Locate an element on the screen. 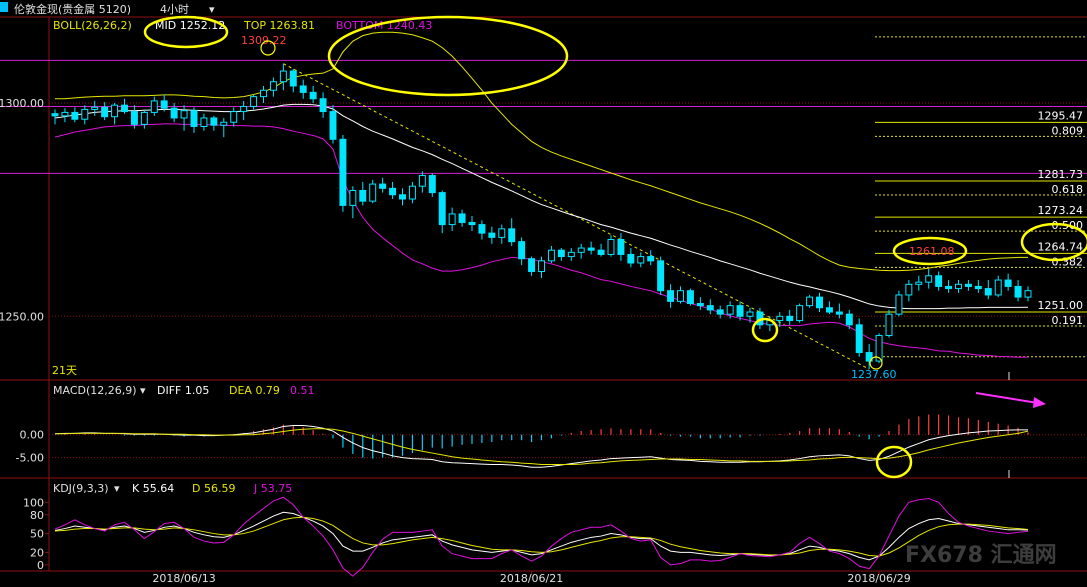 The height and width of the screenshot is (587, 1087). macd-legend-label: MACD(12,26,9) is located at coordinates (95, 390).